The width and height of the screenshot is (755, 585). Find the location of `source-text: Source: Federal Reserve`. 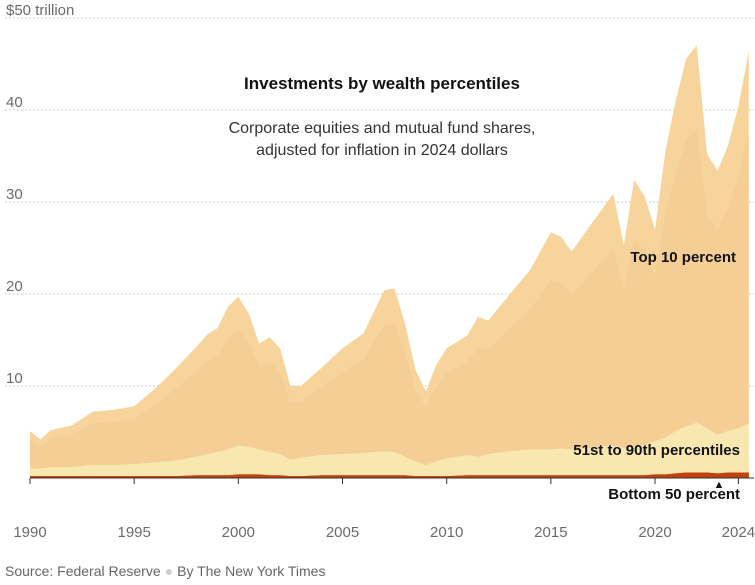

source-text: Source: Federal Reserve is located at coordinates (83, 571).